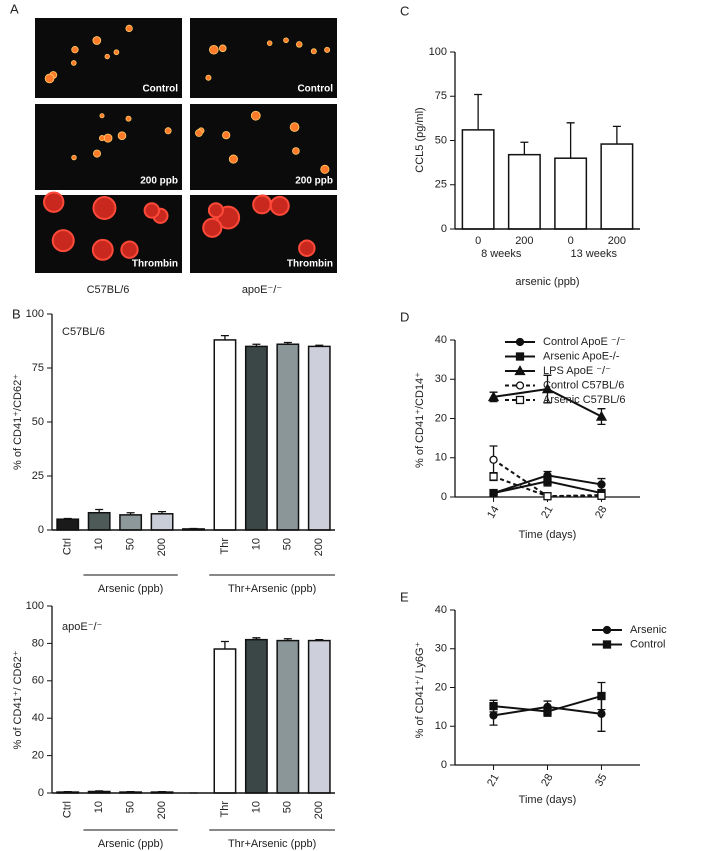 The width and height of the screenshot is (718, 851). What do you see at coordinates (584, 400) in the screenshot?
I see `legend-label: Arsenic C57BL/6` at bounding box center [584, 400].